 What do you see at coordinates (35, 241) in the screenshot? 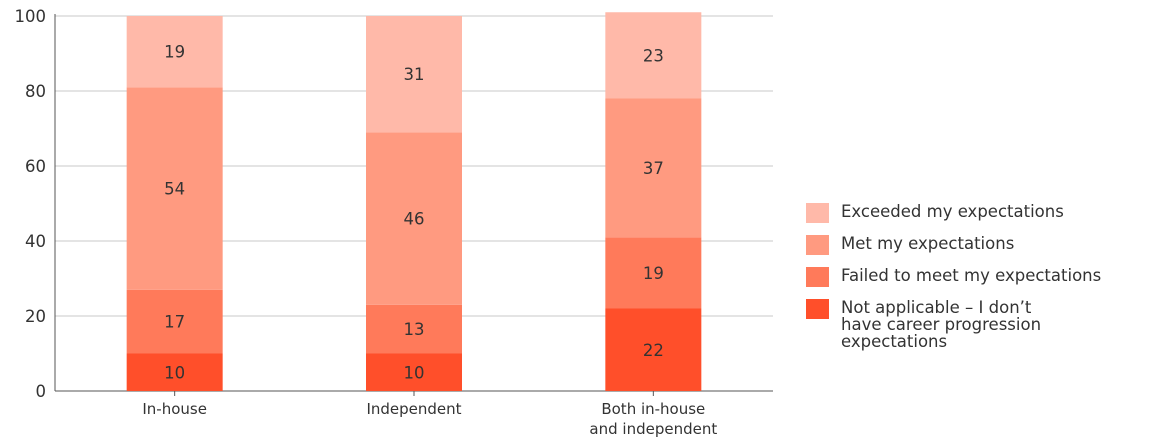
I see `y-tick-label: 40` at bounding box center [35, 241].